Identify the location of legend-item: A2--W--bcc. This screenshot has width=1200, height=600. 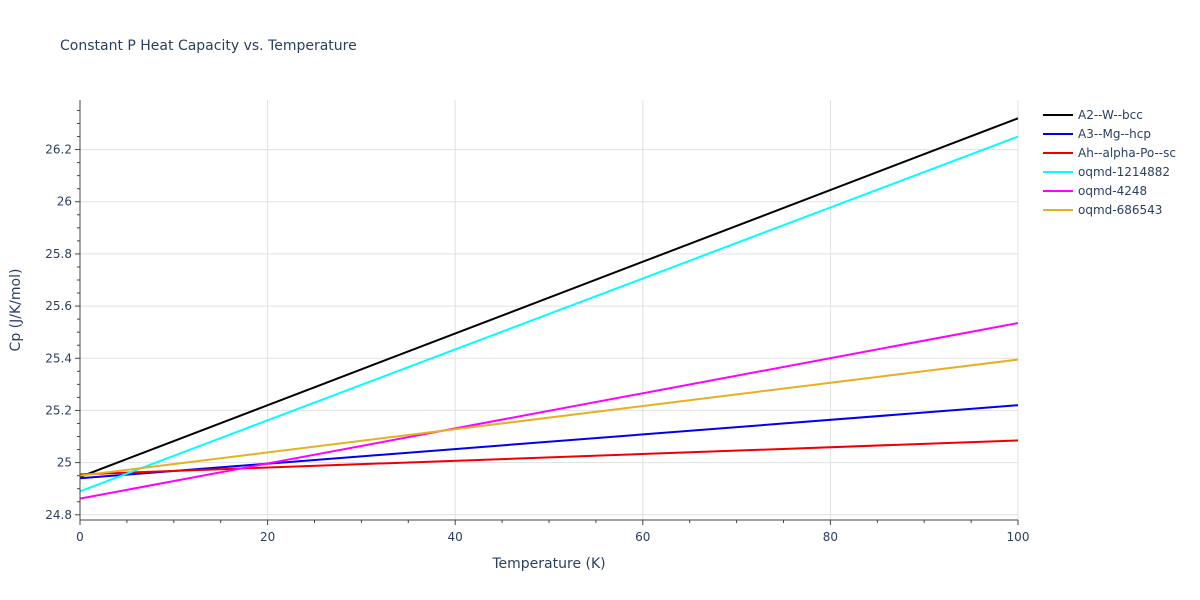
(1093, 115).